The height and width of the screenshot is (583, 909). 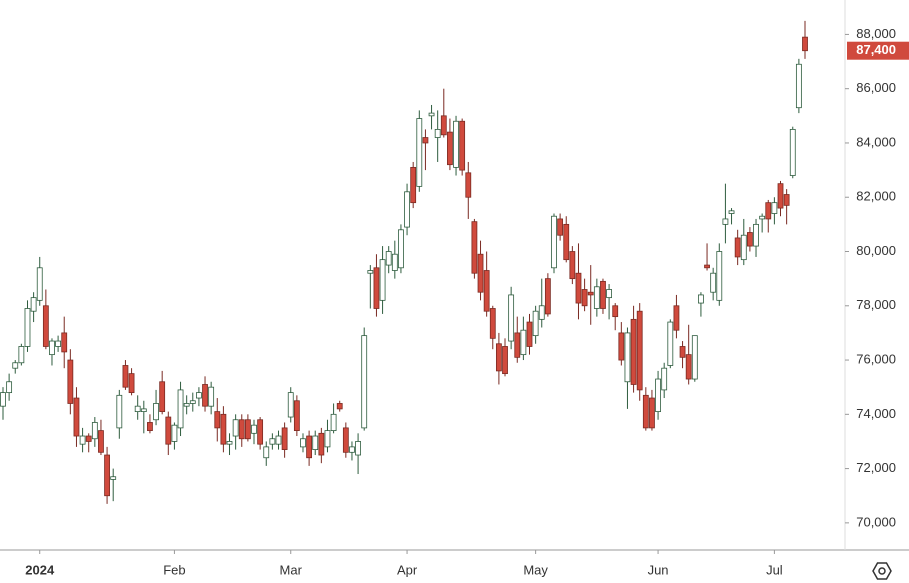 I want to click on icon-hexagon, so click(x=882, y=571).